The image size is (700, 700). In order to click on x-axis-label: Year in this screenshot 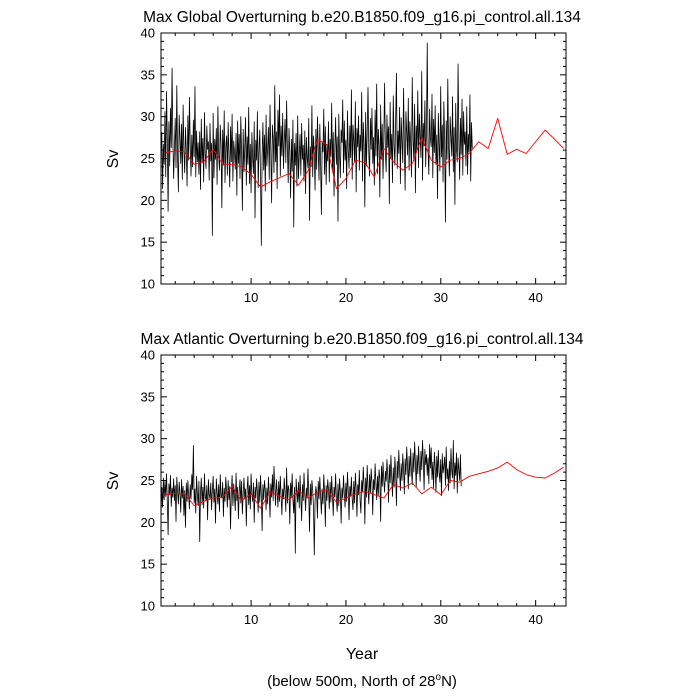, I will do `click(362, 654)`.